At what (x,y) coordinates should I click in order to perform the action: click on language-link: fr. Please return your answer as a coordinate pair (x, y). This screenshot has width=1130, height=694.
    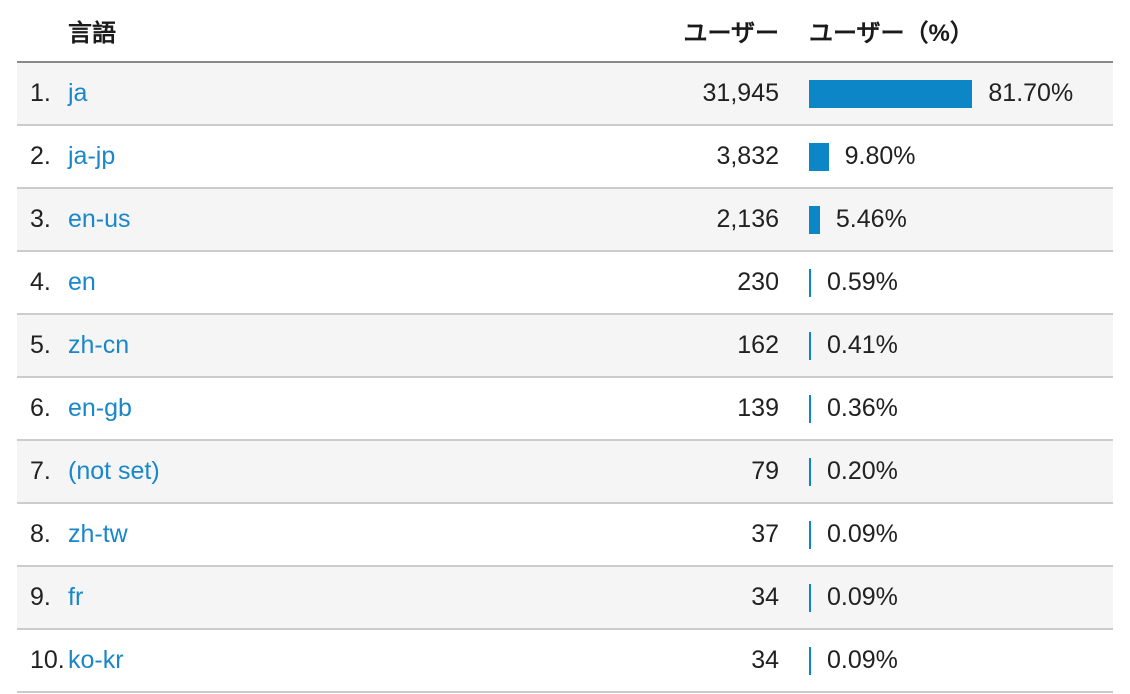
    Looking at the image, I should click on (76, 597).